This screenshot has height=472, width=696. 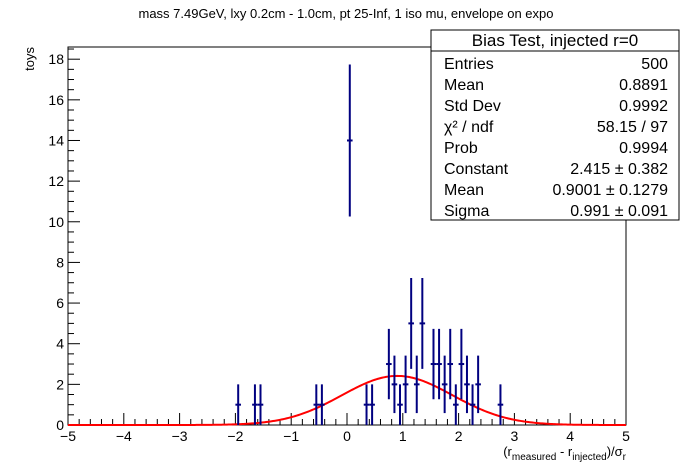 I want to click on y-tick-label: 16, so click(x=56, y=100).